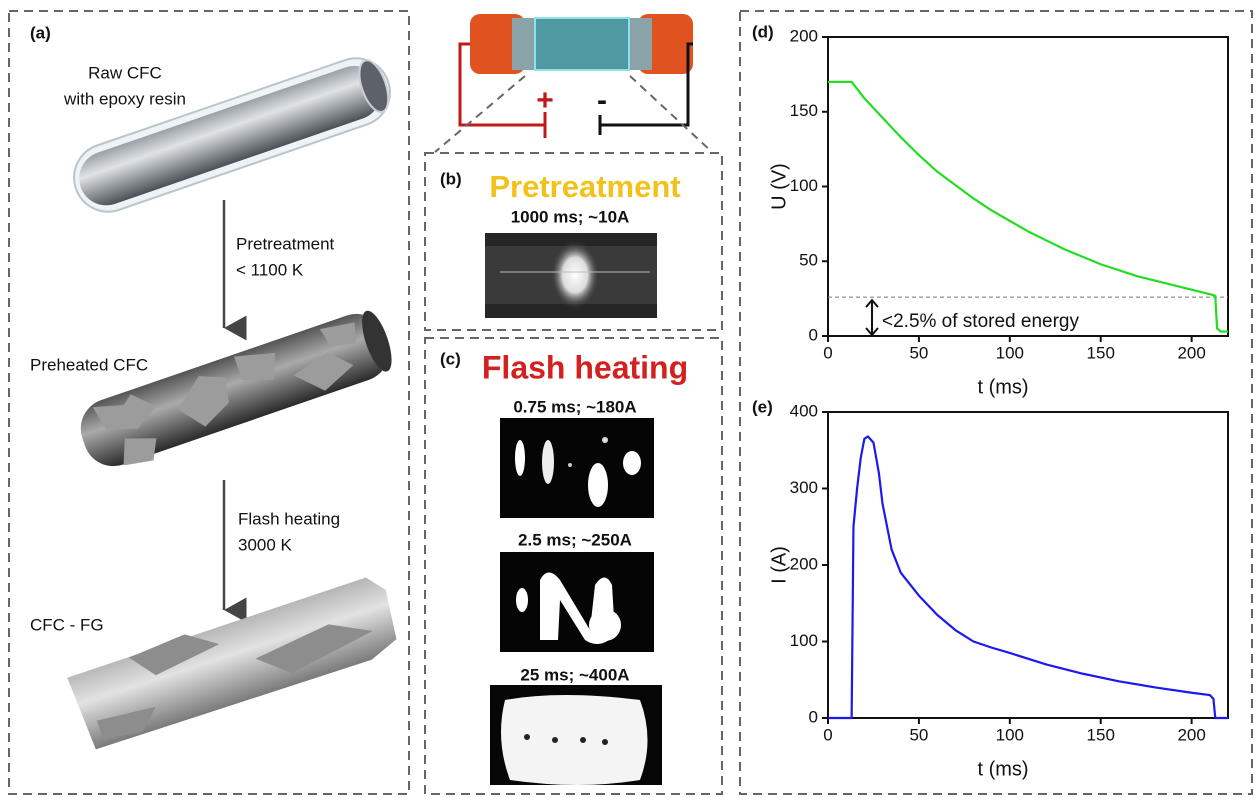 This screenshot has height=807, width=1260. Describe the element at coordinates (762, 406) in the screenshot. I see `panel-label: (e)` at that location.